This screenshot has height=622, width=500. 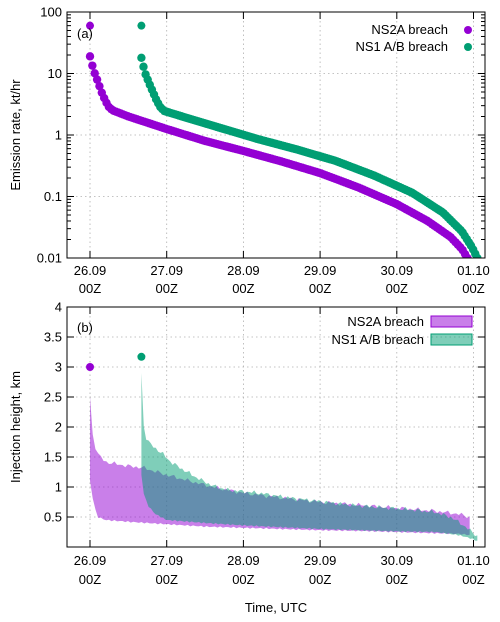 What do you see at coordinates (53, 397) in the screenshot?
I see `panel-b-ytick-label: 2.5` at bounding box center [53, 397].